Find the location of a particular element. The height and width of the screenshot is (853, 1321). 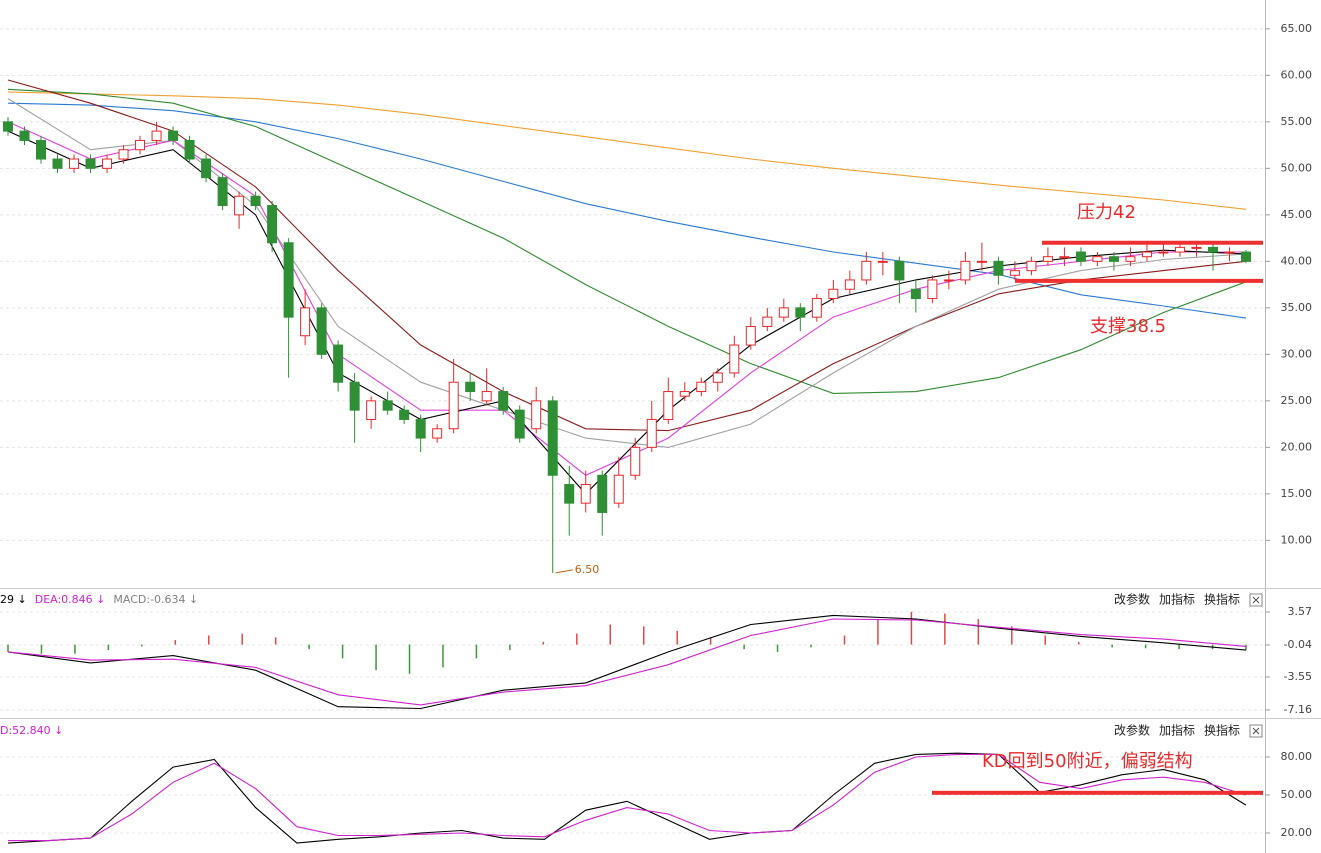

y-tick-label: 55.00 is located at coordinates (1297, 121).